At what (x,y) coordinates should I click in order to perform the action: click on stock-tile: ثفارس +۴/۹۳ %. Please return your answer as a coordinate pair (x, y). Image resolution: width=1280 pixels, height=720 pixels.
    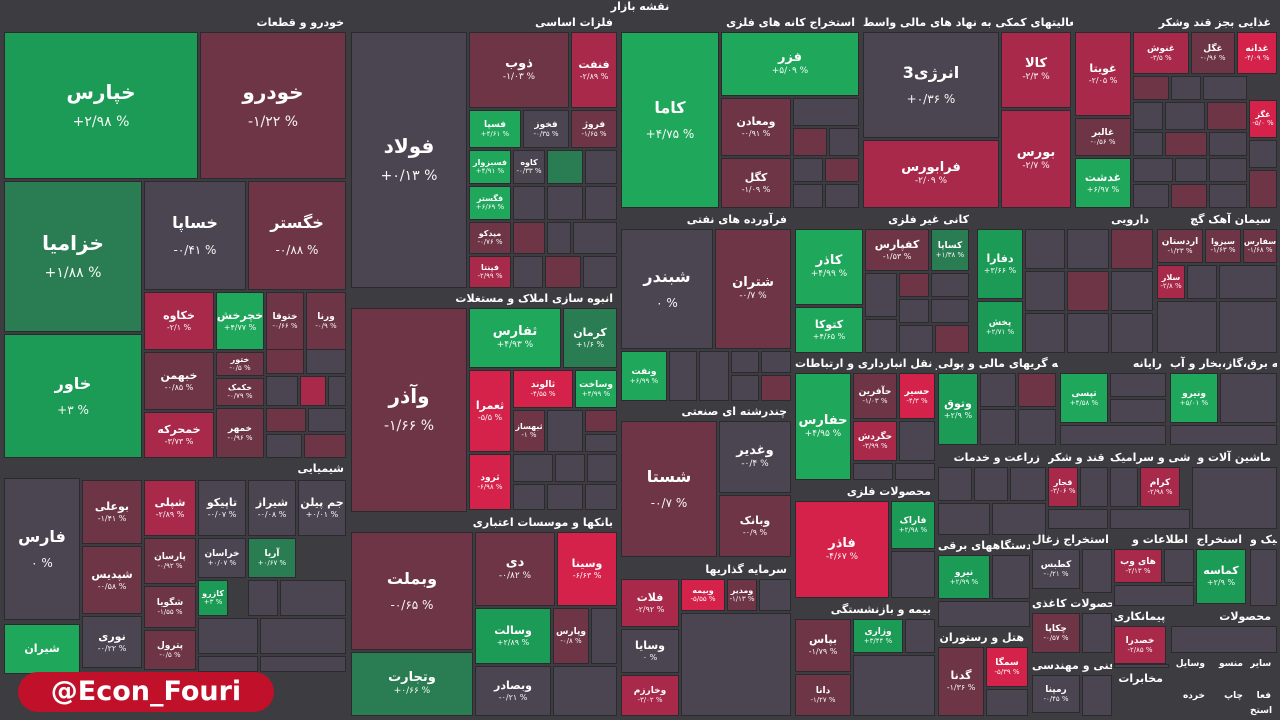
    Looking at the image, I should click on (515, 338).